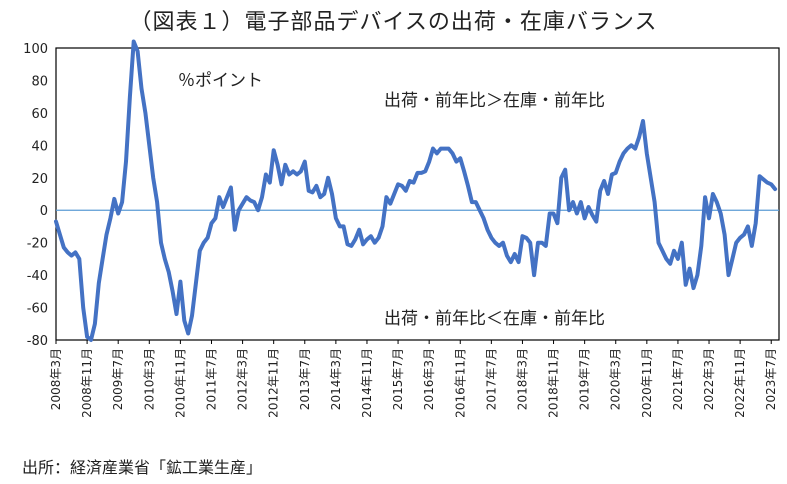 Image resolution: width=787 pixels, height=484 pixels. What do you see at coordinates (494, 101) in the screenshot?
I see `annotation-upper: 出荷・前年比＞在庫・前年比` at bounding box center [494, 101].